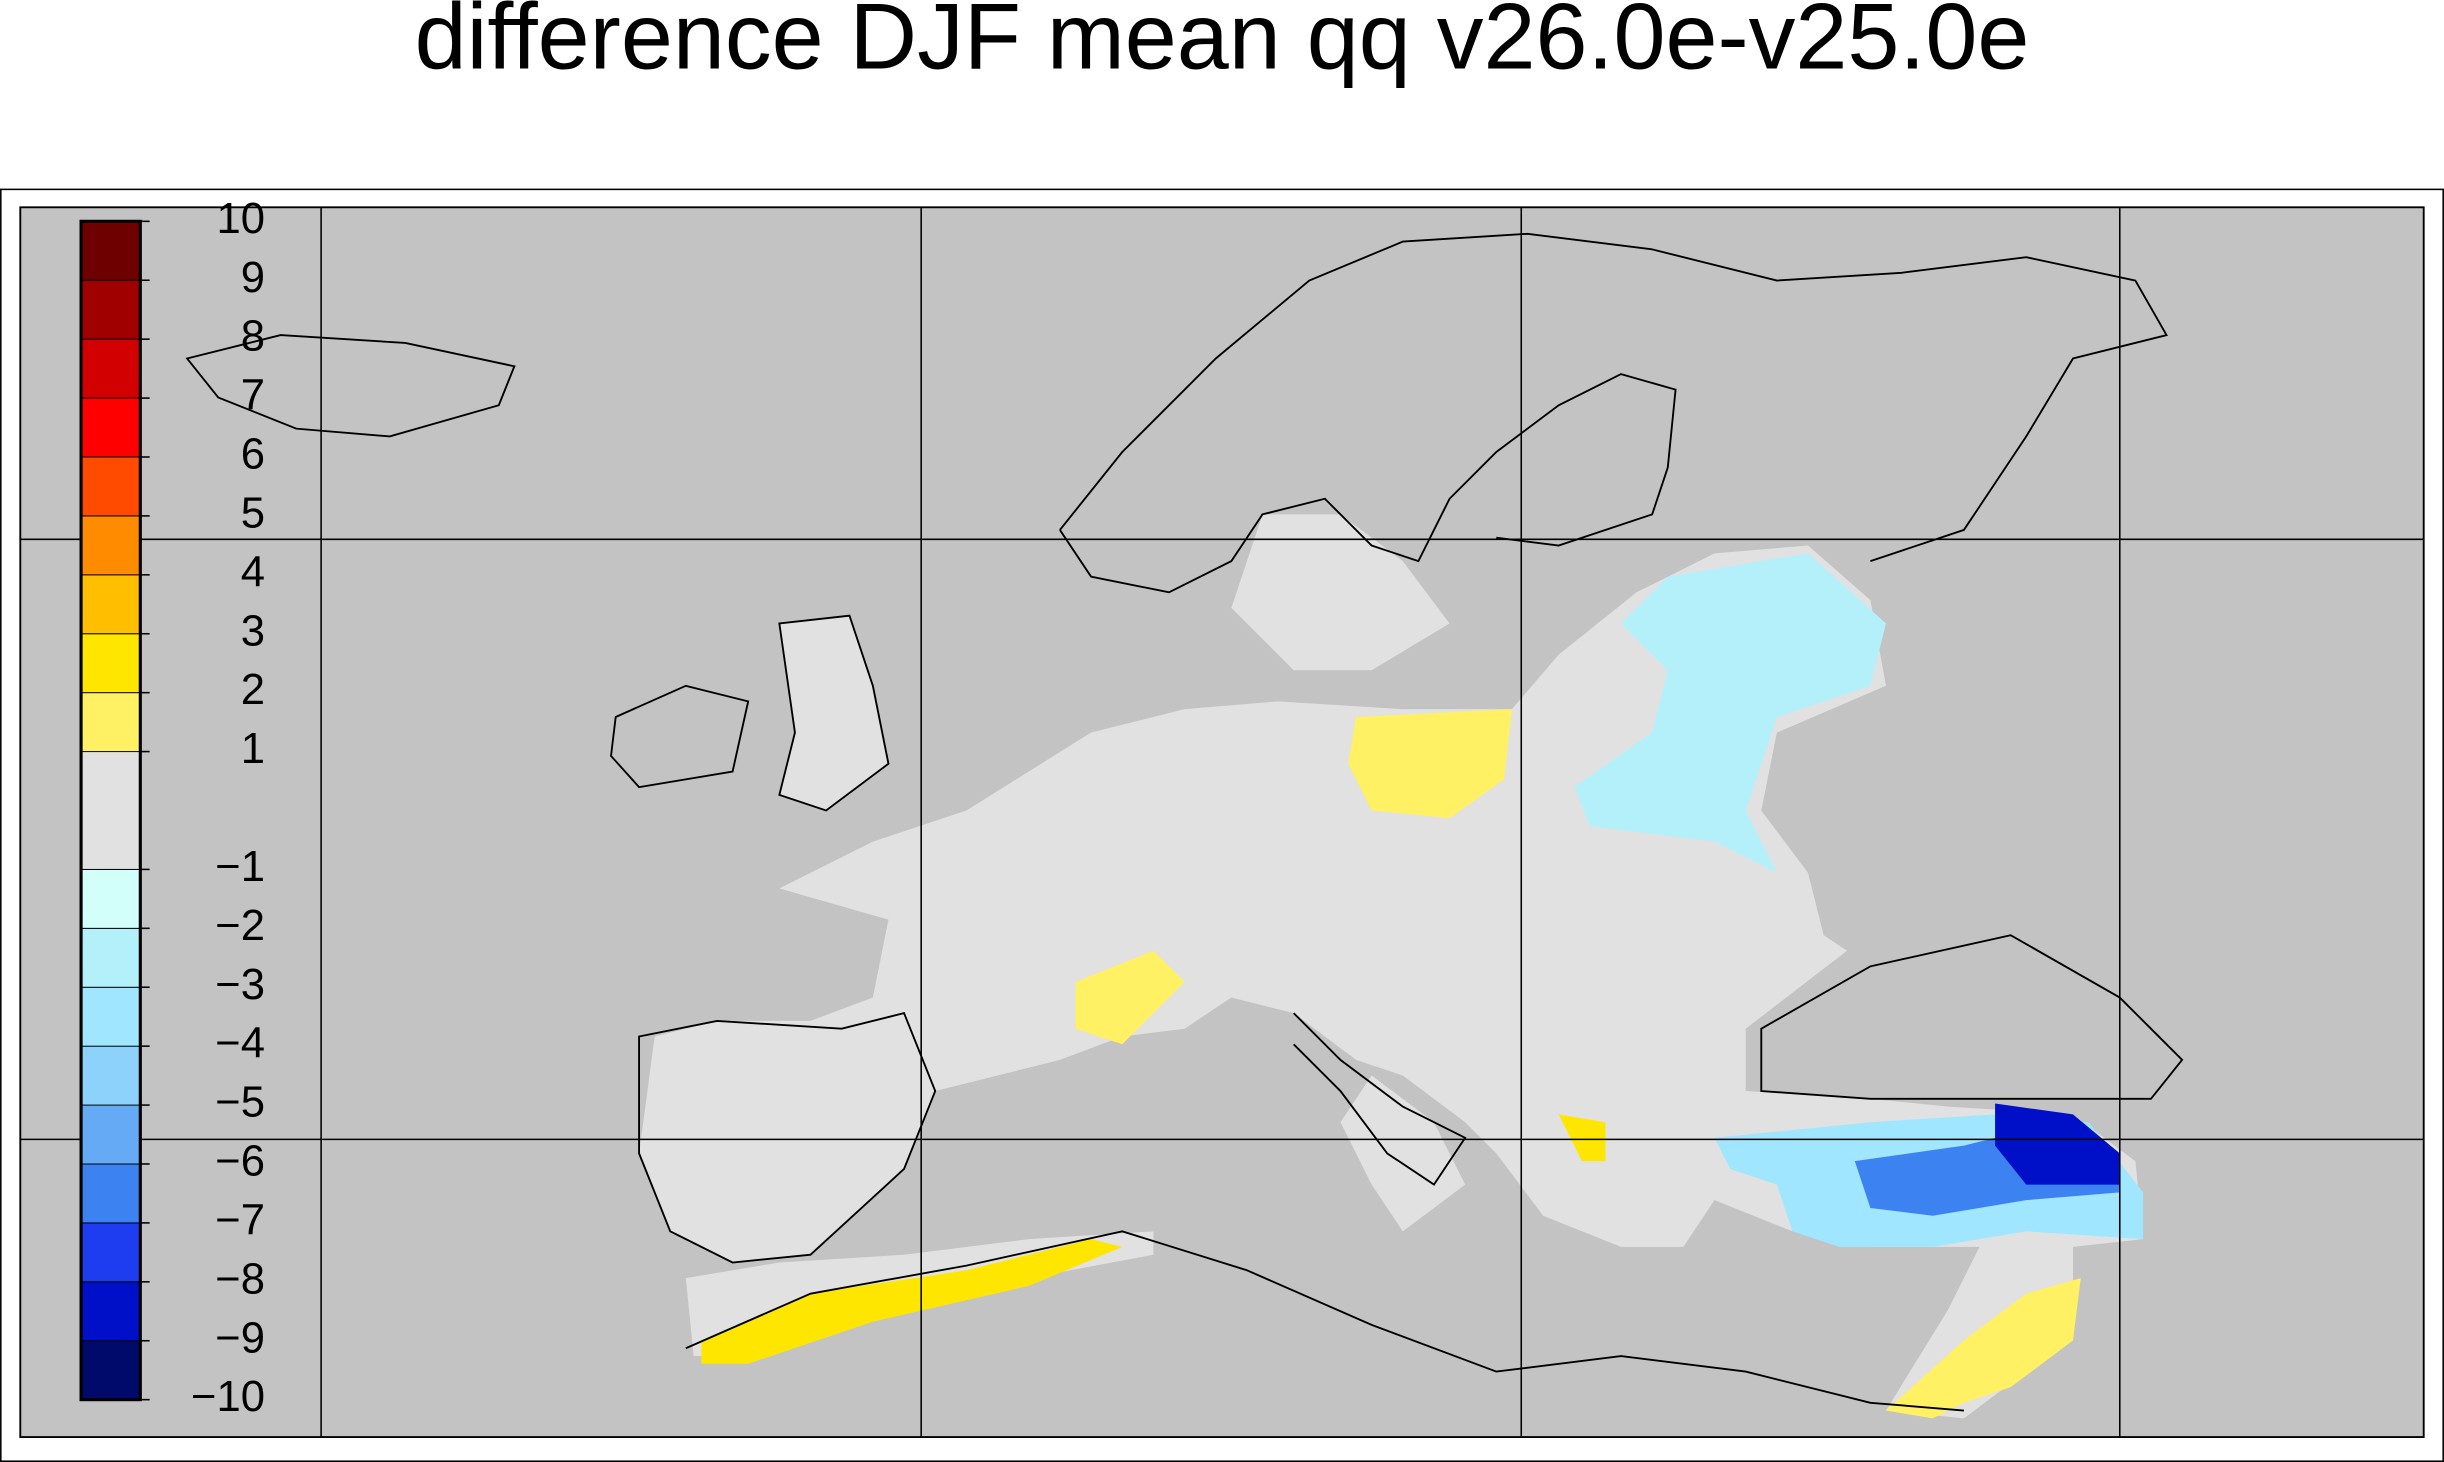 The width and height of the screenshot is (2444, 1462). What do you see at coordinates (1222, 44) in the screenshot?
I see `map-title: difference DJF mean qq v26.0e-v25.0e` at bounding box center [1222, 44].